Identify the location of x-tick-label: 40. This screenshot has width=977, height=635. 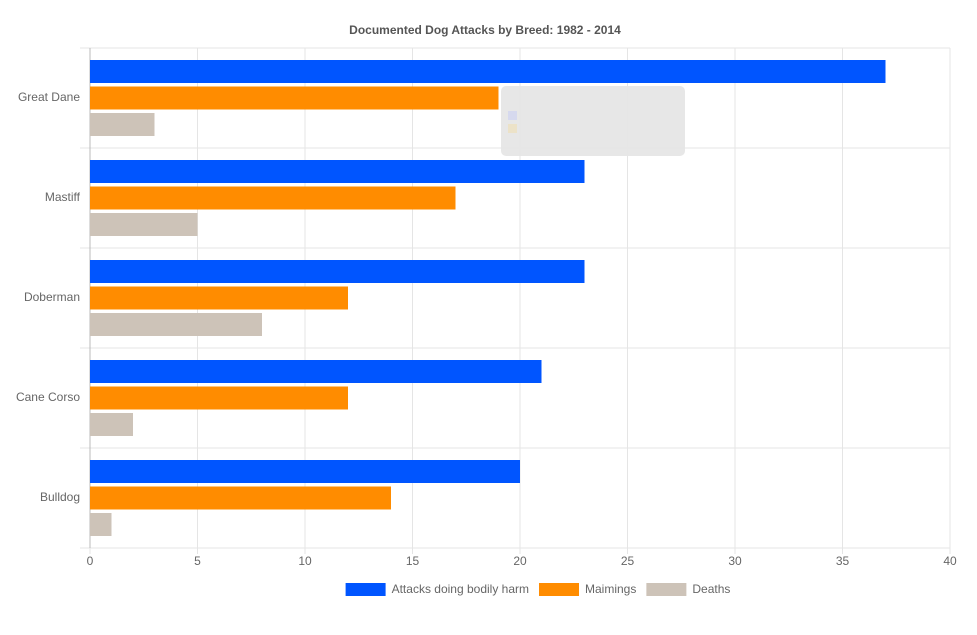
(950, 561).